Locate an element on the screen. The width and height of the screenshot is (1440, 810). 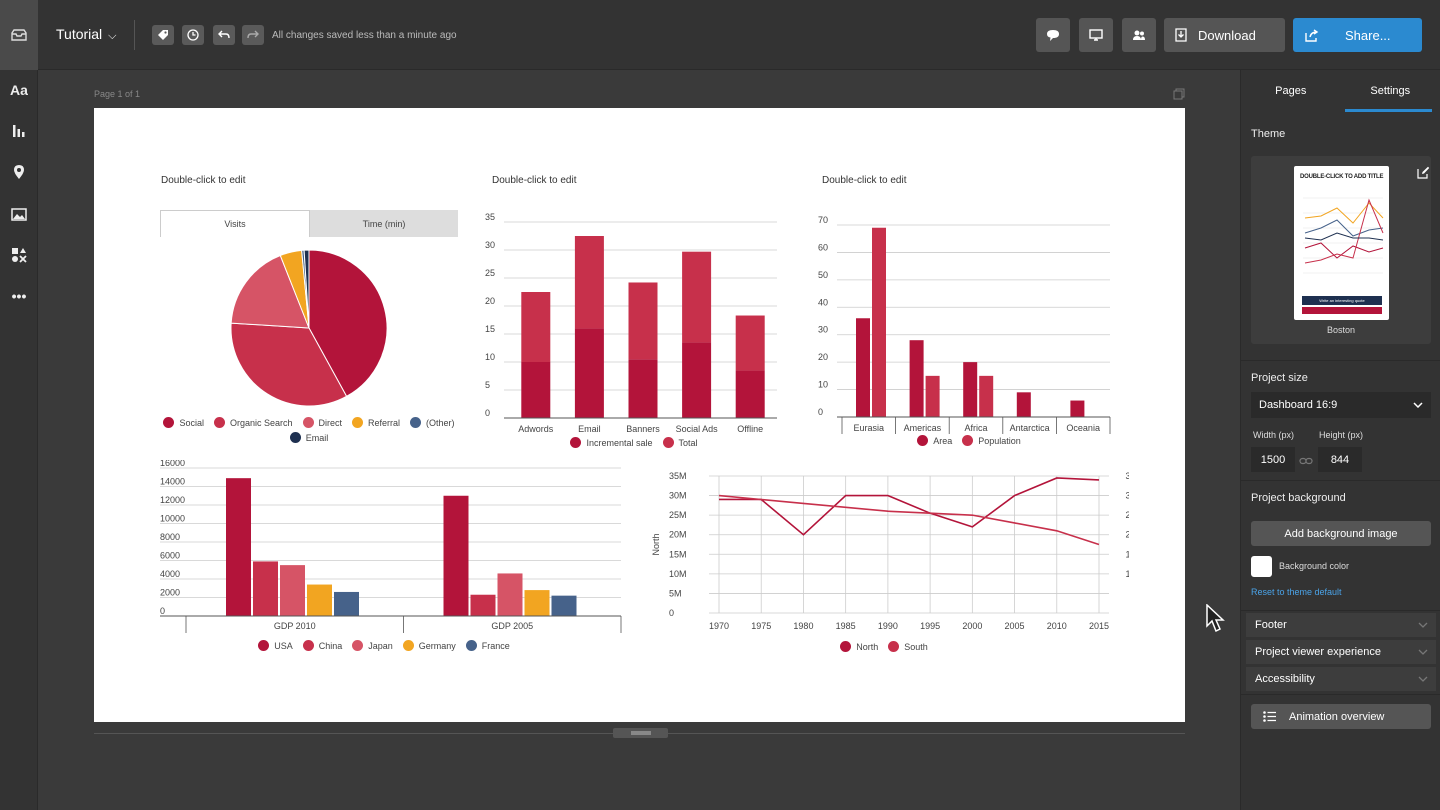
theme-thumb-quote: Write an interesting quote is located at coordinates (1342, 300).